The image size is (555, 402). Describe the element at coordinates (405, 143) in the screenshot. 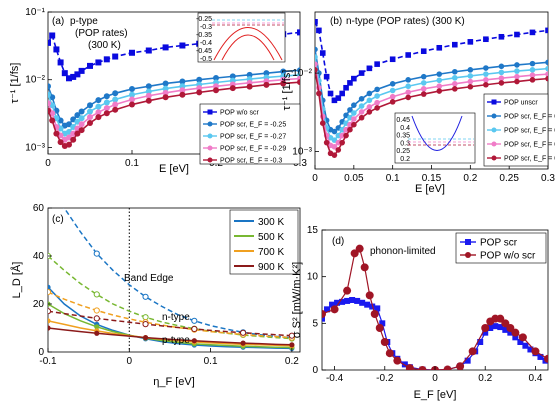

I see `inset-tick-label: 0.3` at that location.